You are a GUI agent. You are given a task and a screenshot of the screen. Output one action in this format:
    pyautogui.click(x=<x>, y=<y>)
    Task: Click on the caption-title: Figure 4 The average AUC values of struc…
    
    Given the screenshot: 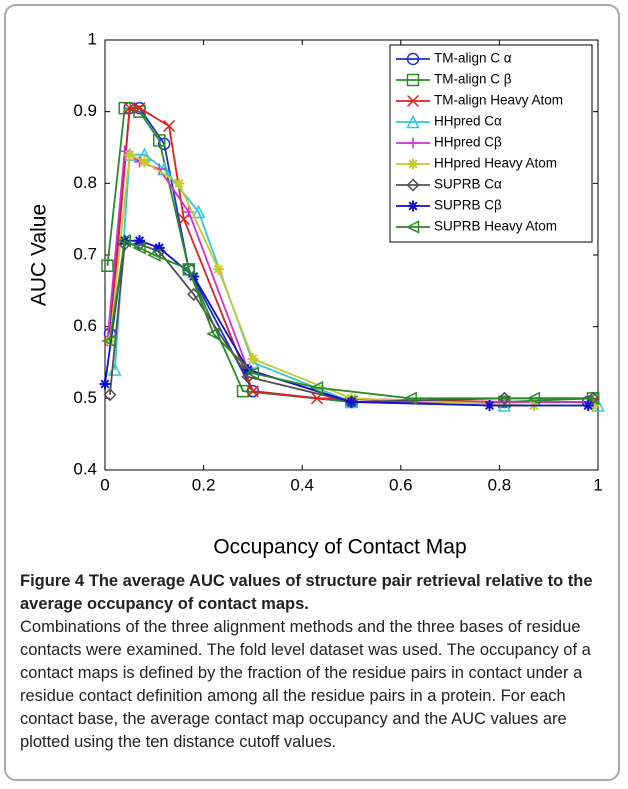 What is the action you would take?
    pyautogui.click(x=306, y=592)
    